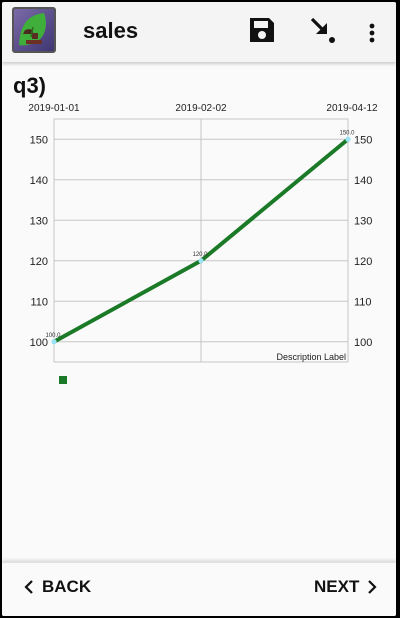  I want to click on back-button: BACK, so click(57, 587).